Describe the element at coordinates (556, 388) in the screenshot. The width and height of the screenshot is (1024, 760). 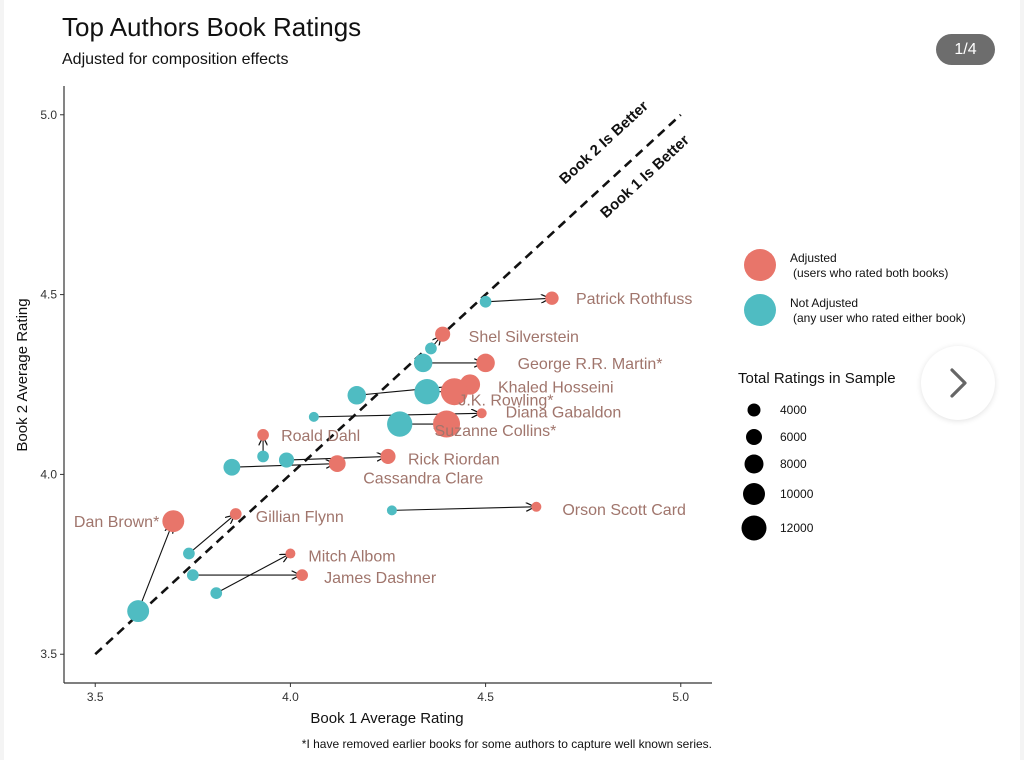
I see `author-label: Khaled Hosseini` at that location.